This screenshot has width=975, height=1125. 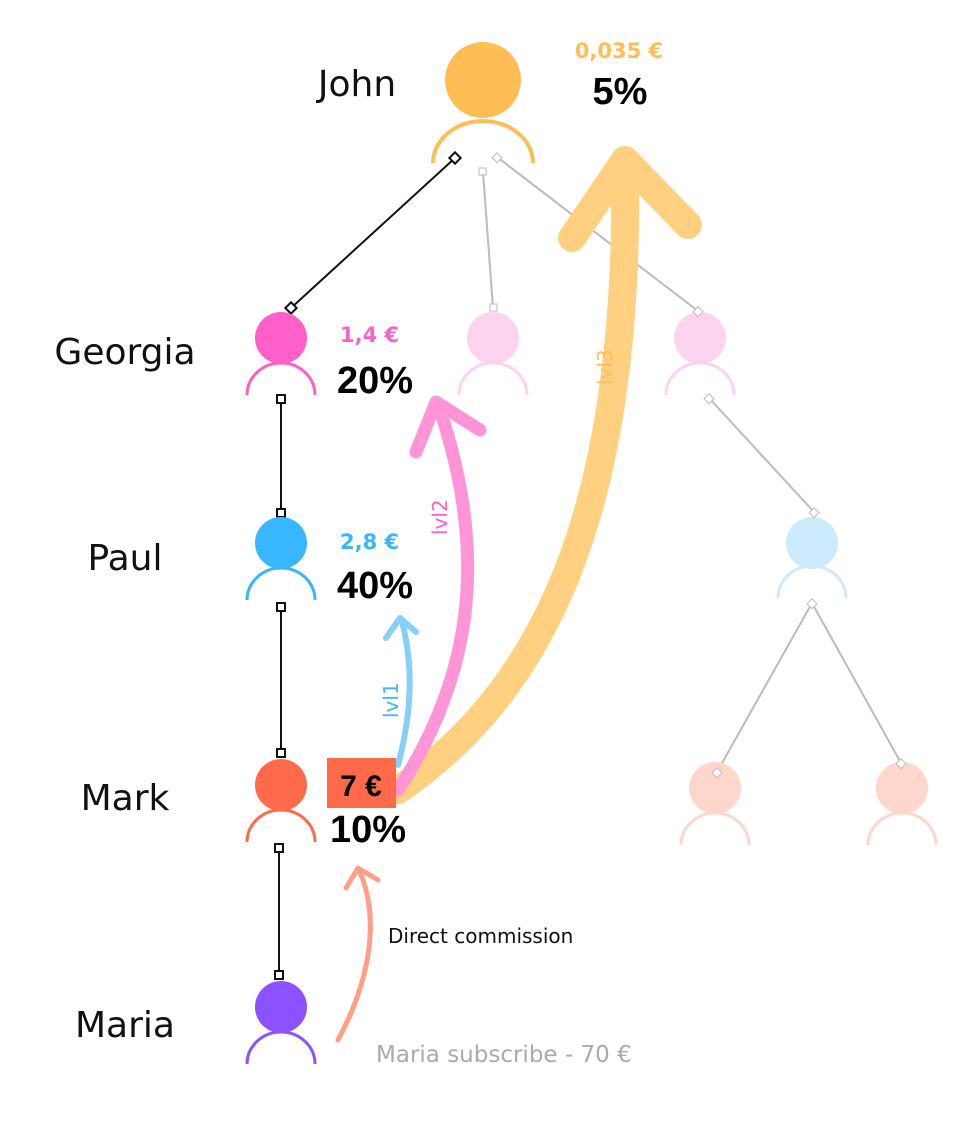 I want to click on node-percent: 20%, so click(x=375, y=381).